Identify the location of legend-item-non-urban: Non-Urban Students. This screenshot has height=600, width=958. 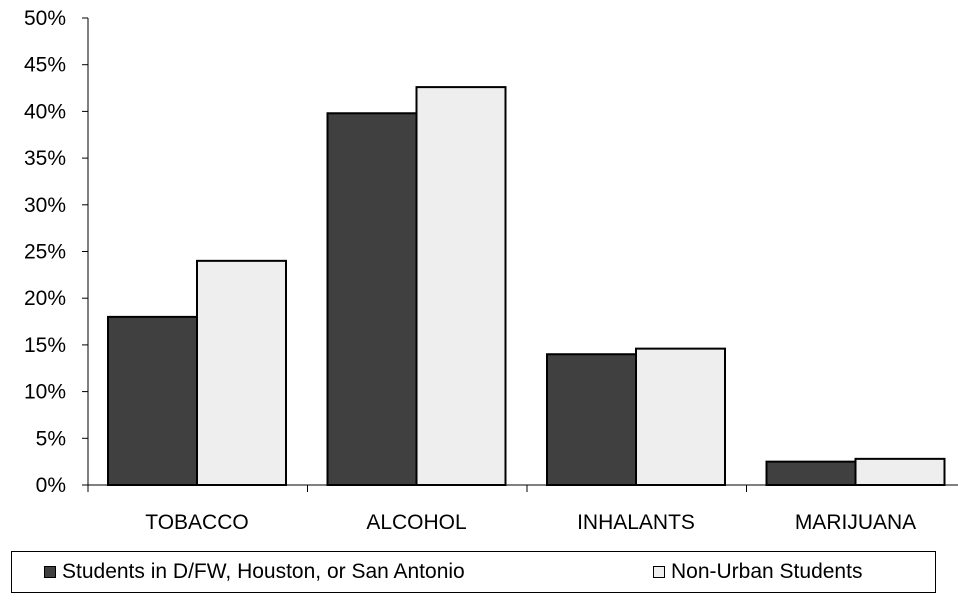
(757, 572).